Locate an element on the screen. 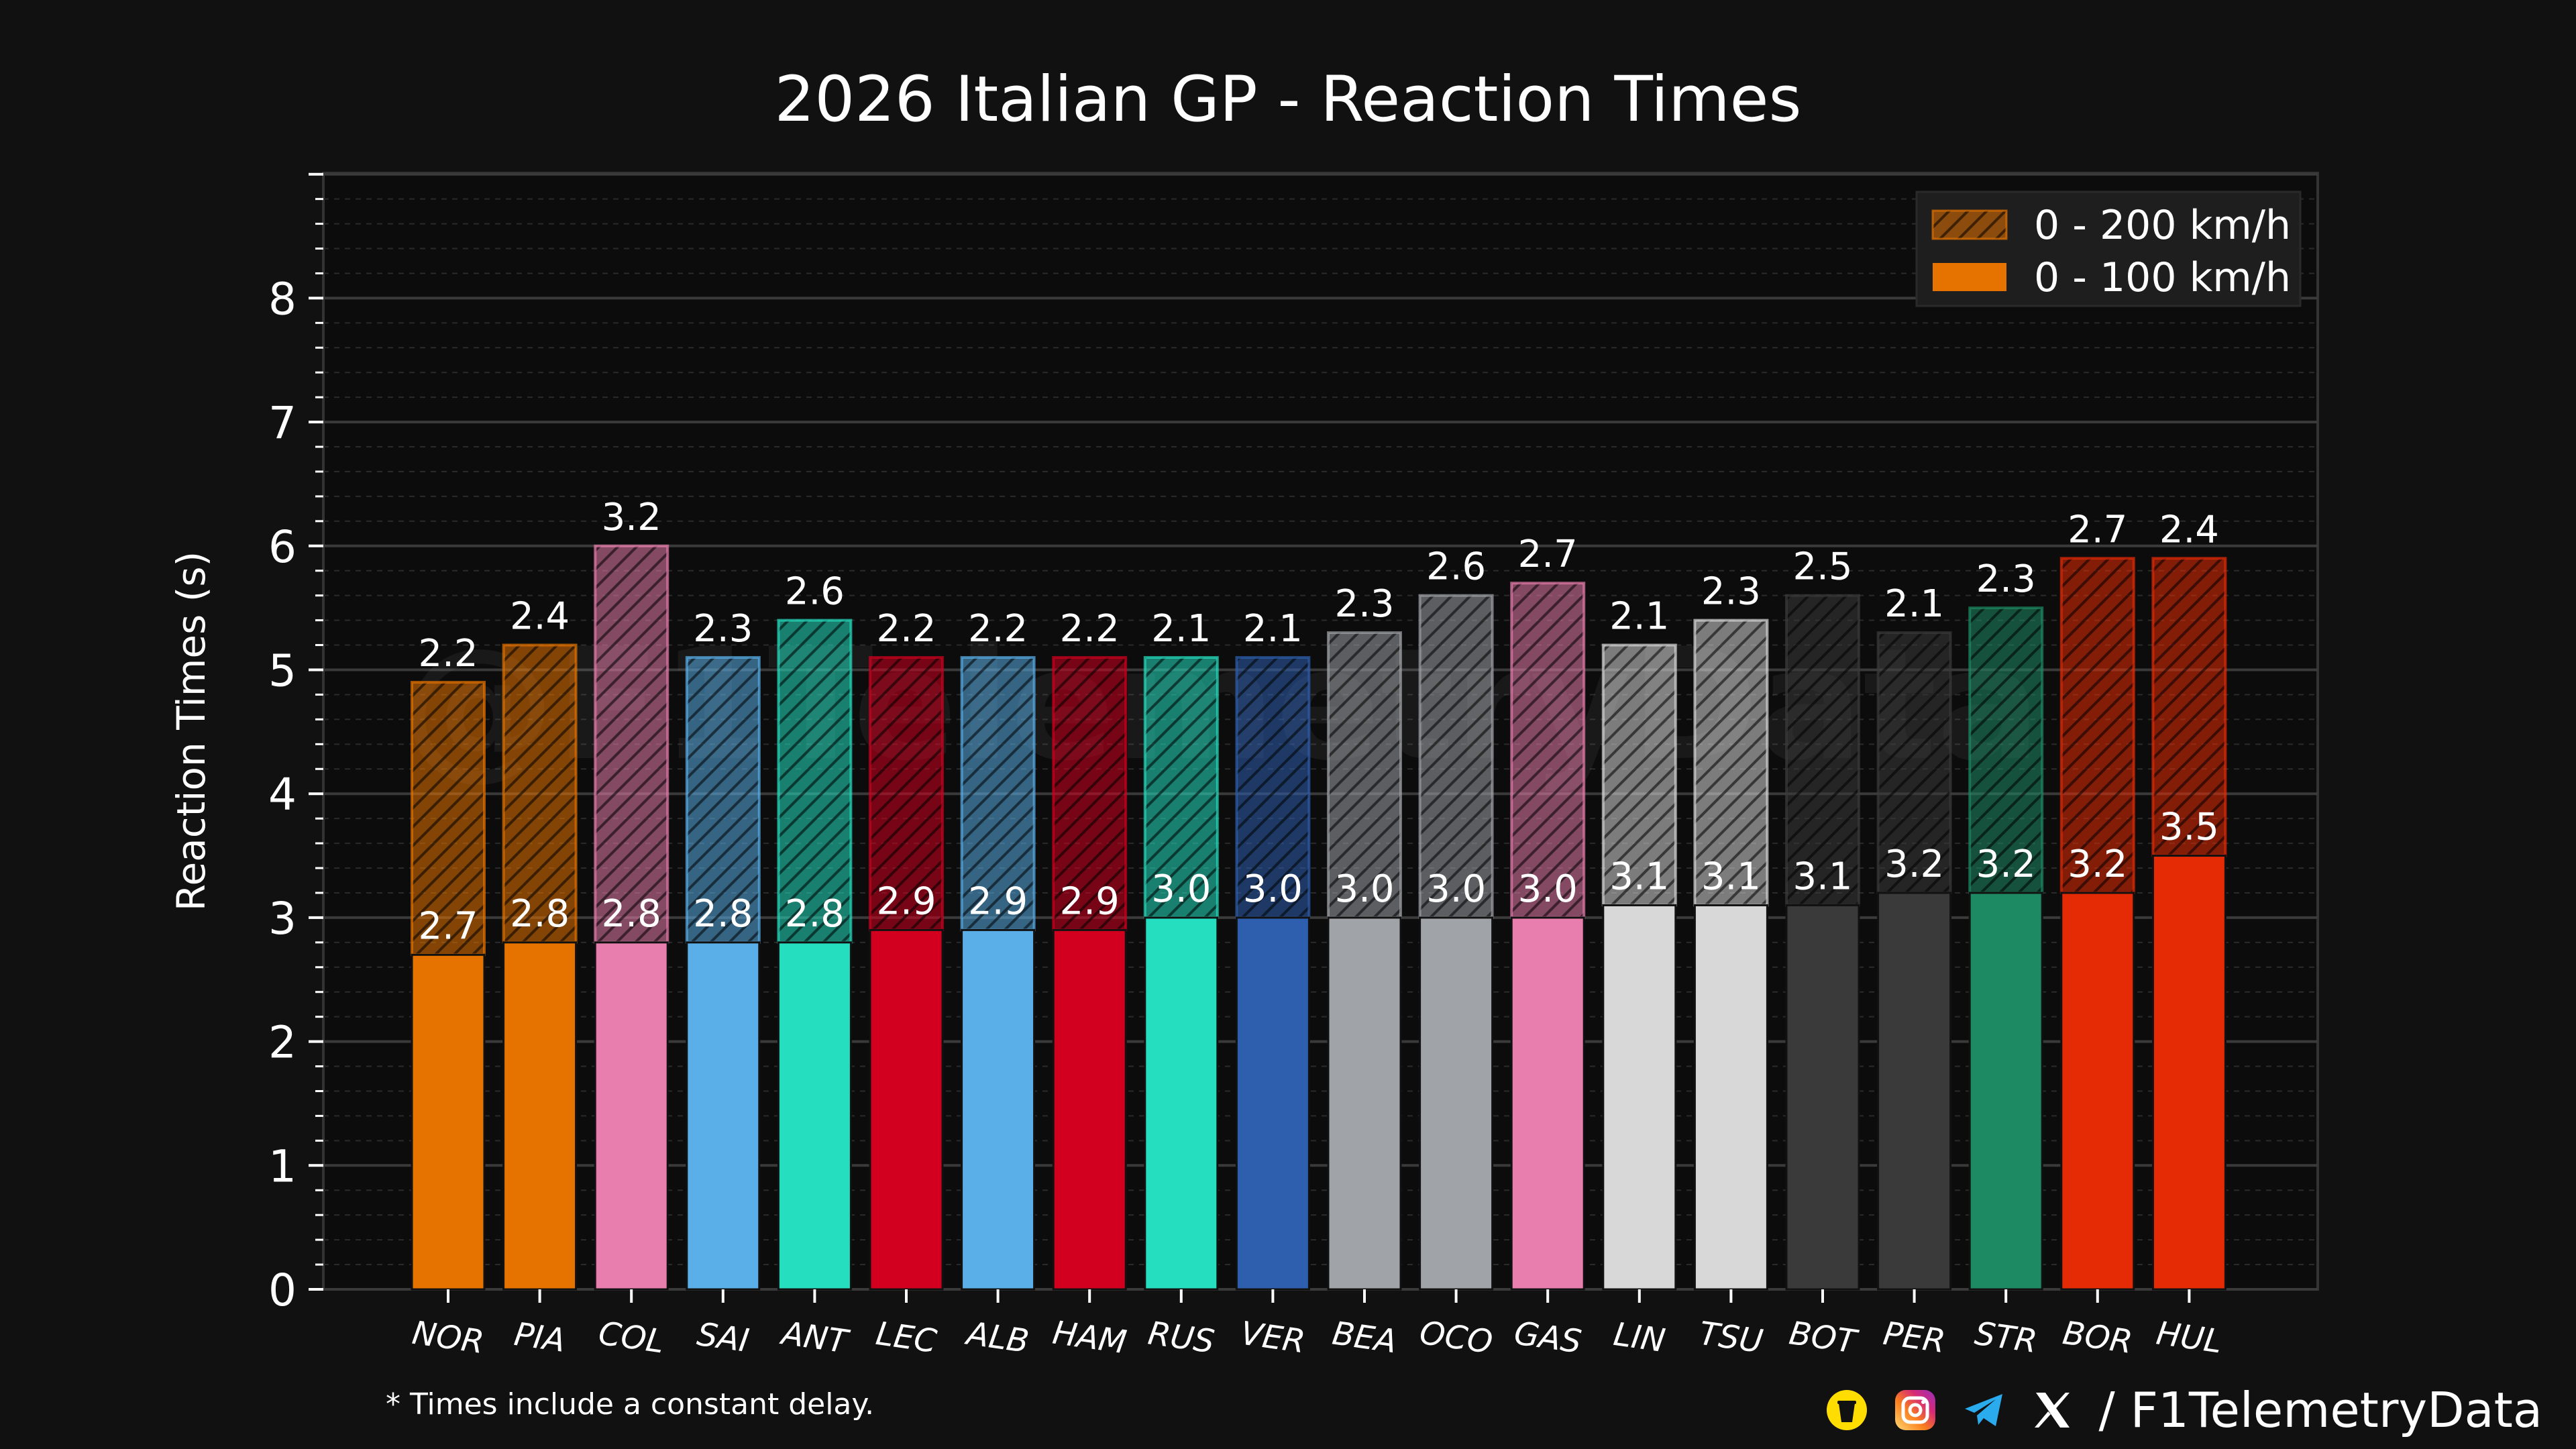 This screenshot has height=1449, width=2576. x-tick-label: BEA is located at coordinates (1364, 1338).